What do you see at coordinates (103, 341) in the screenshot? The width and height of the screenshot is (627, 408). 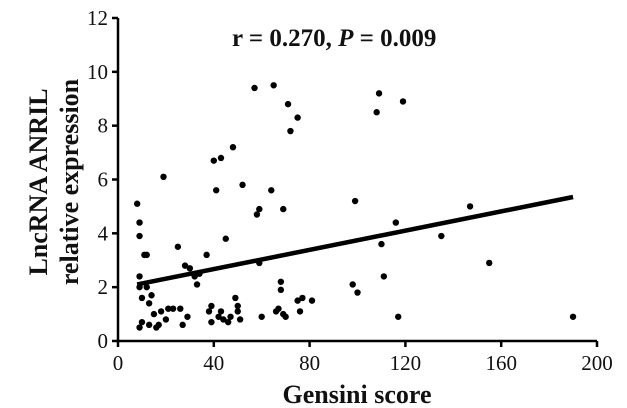 I see `y-tick-label: 0` at bounding box center [103, 341].